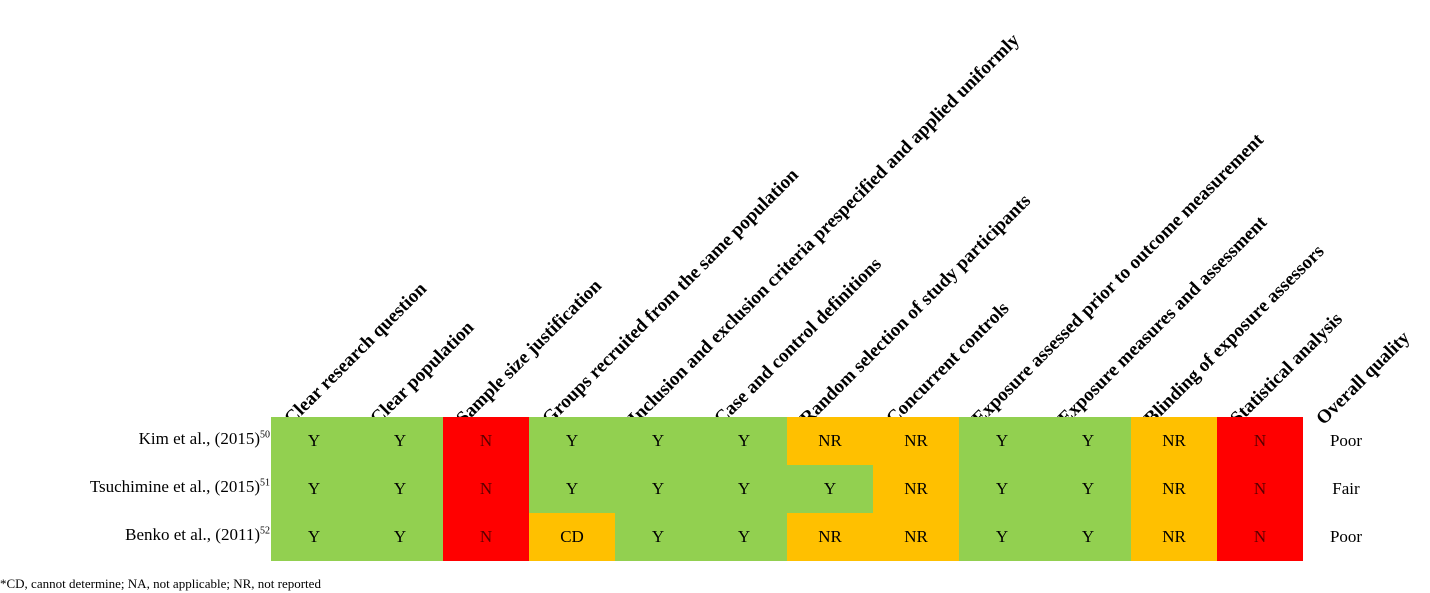 The width and height of the screenshot is (1430, 593). What do you see at coordinates (192, 534) in the screenshot?
I see `study-name: Benko et al., (2011)` at bounding box center [192, 534].